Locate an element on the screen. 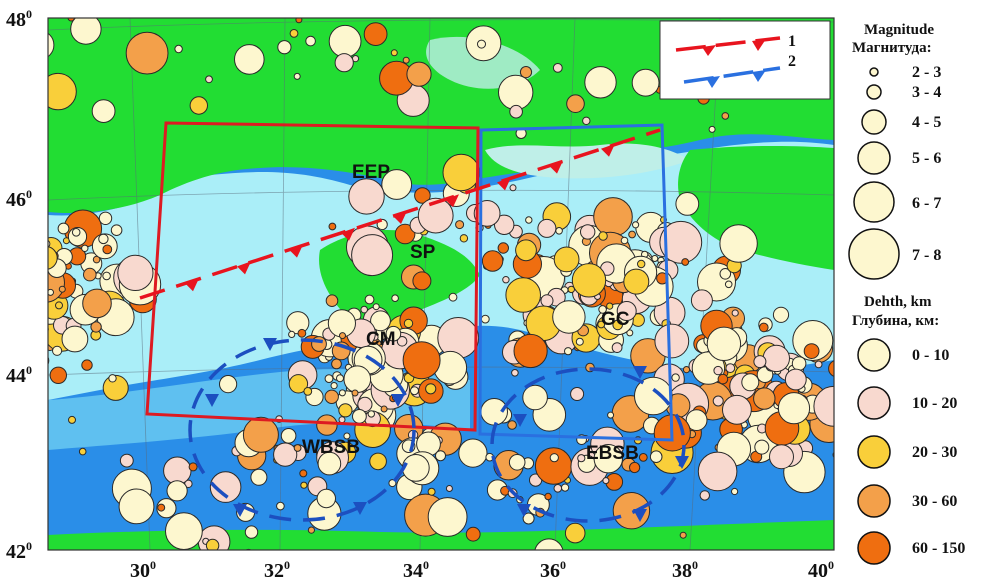  fault-tooth is located at coordinates (348, 234).